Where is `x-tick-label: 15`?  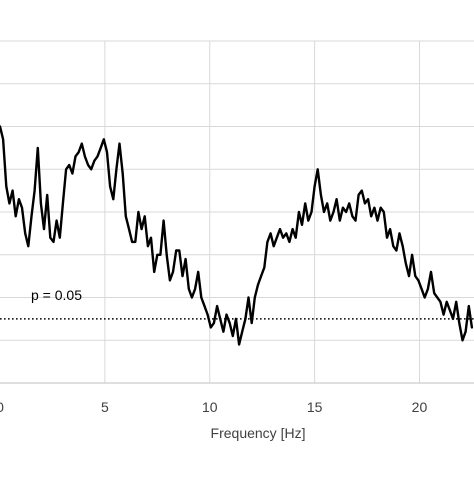
x-tick-label: 15 is located at coordinates (315, 407).